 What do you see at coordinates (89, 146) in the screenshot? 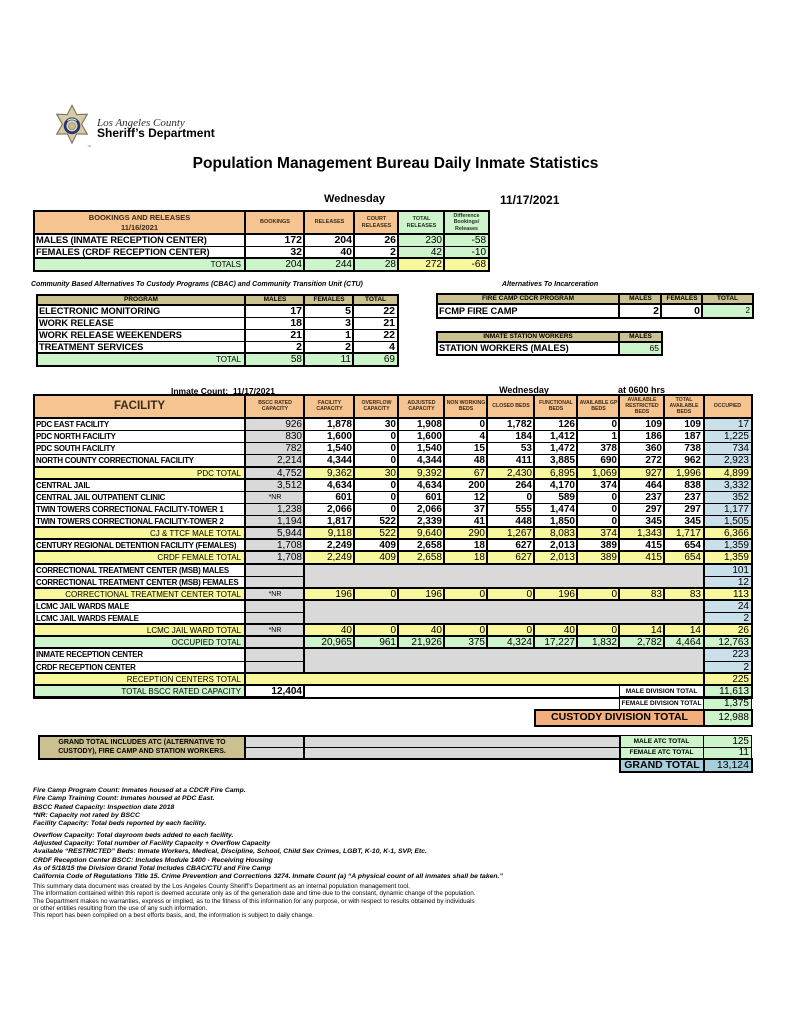
I see `svg-text: ™` at bounding box center [89, 146].